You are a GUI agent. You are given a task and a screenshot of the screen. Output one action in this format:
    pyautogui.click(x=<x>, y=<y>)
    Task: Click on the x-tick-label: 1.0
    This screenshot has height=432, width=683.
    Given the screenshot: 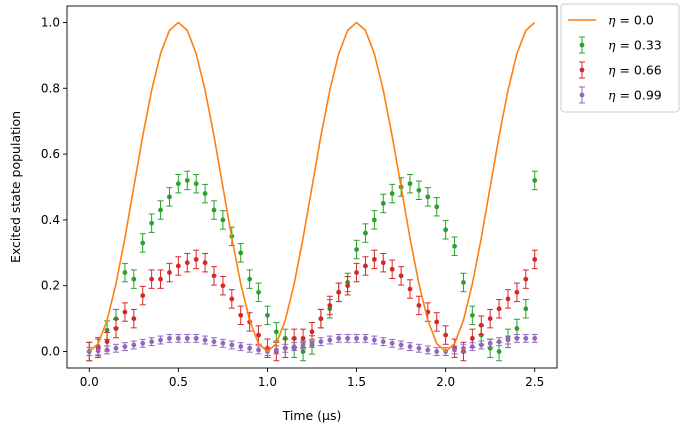 What is the action you would take?
    pyautogui.click(x=267, y=382)
    